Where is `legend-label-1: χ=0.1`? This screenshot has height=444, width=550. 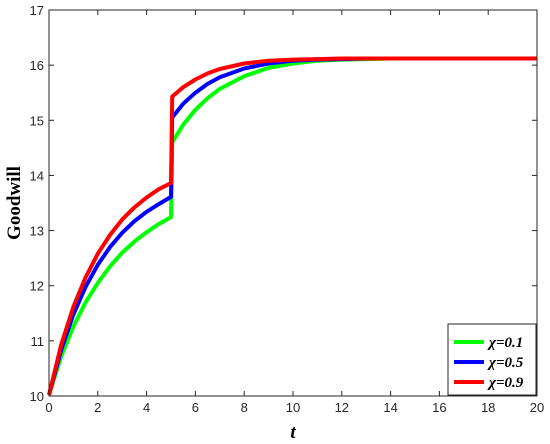
legend-label-1: χ=0.1 is located at coordinates (505, 343).